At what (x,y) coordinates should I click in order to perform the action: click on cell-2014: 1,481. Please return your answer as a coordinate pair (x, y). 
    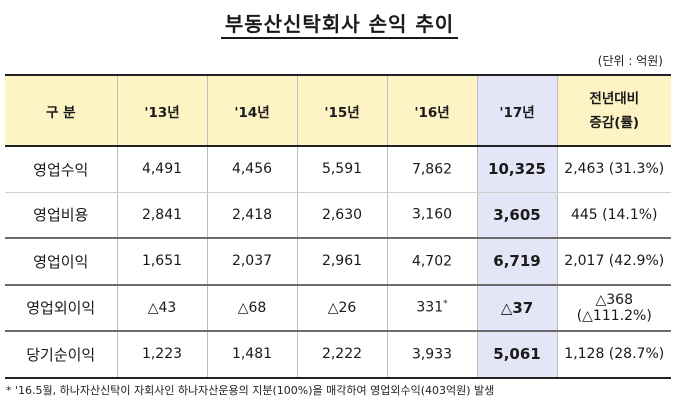
    Looking at the image, I should click on (252, 355).